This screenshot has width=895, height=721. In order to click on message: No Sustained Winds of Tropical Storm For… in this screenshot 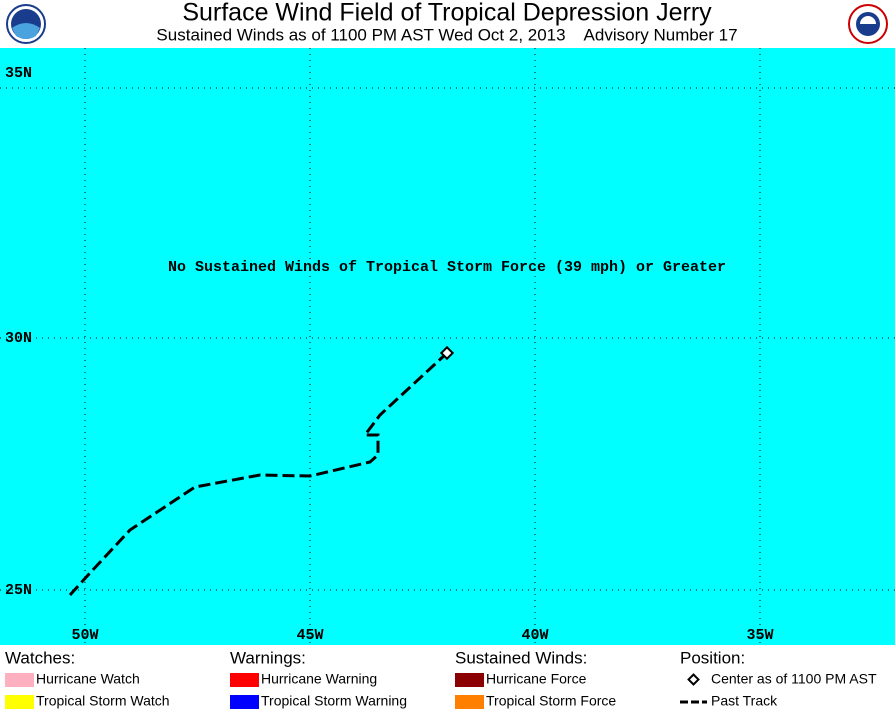, I will do `click(447, 267)`.